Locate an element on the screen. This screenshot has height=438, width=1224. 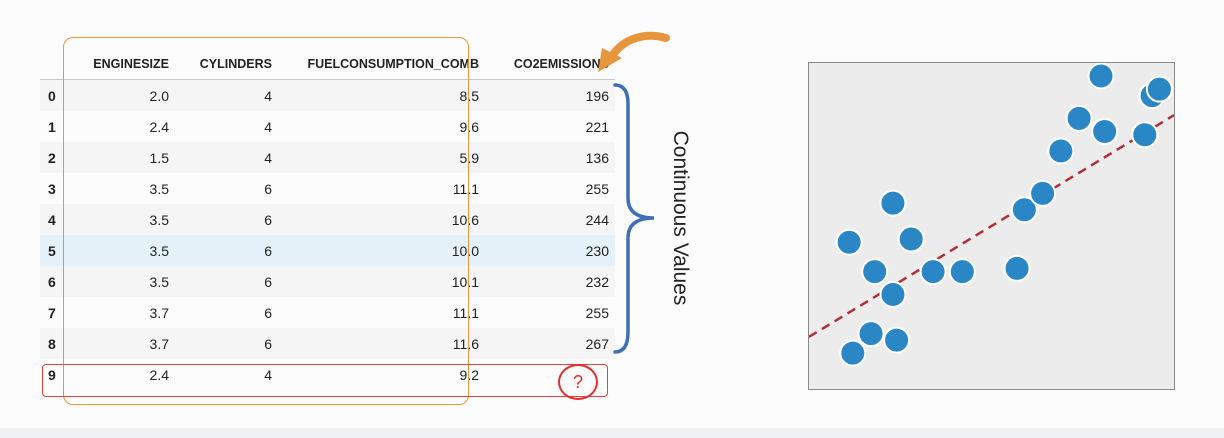
cell-co2emissions: 232 is located at coordinates (550, 281).